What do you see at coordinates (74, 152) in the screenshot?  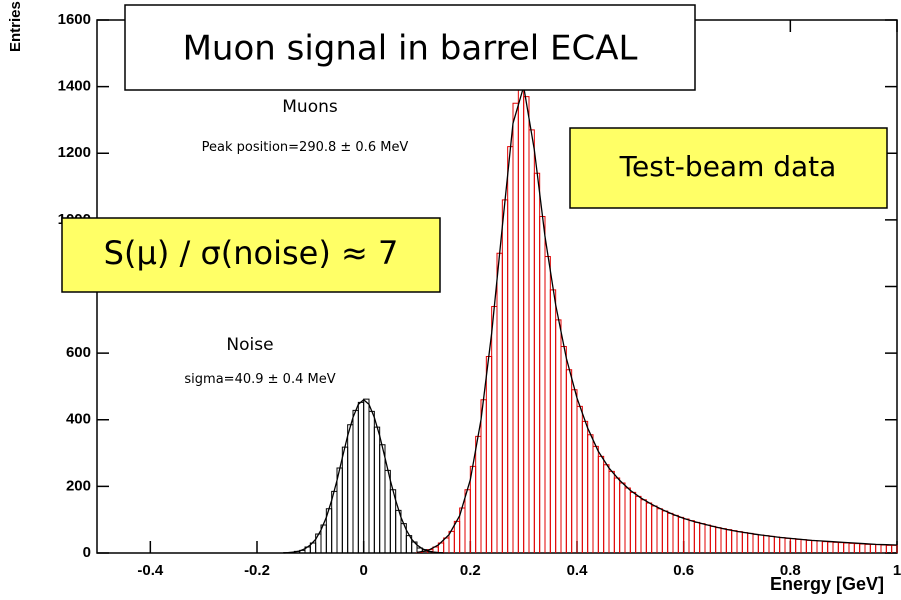 I see `y-tick-label: 1200` at bounding box center [74, 152].